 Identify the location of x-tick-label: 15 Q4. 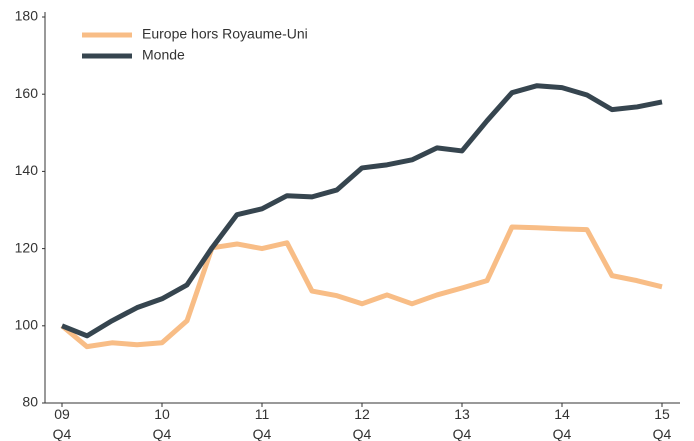
(662, 423).